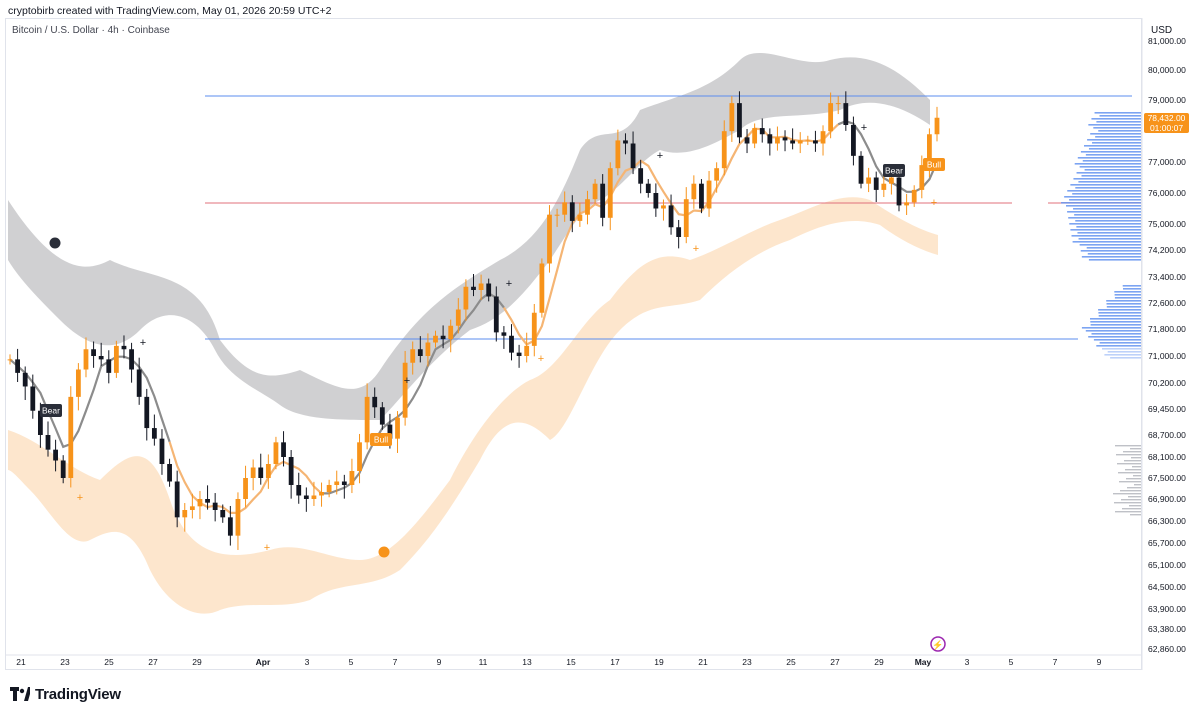  Describe the element at coordinates (1167, 329) in the screenshot. I see `y-tick-label: 71,800.00` at that location.